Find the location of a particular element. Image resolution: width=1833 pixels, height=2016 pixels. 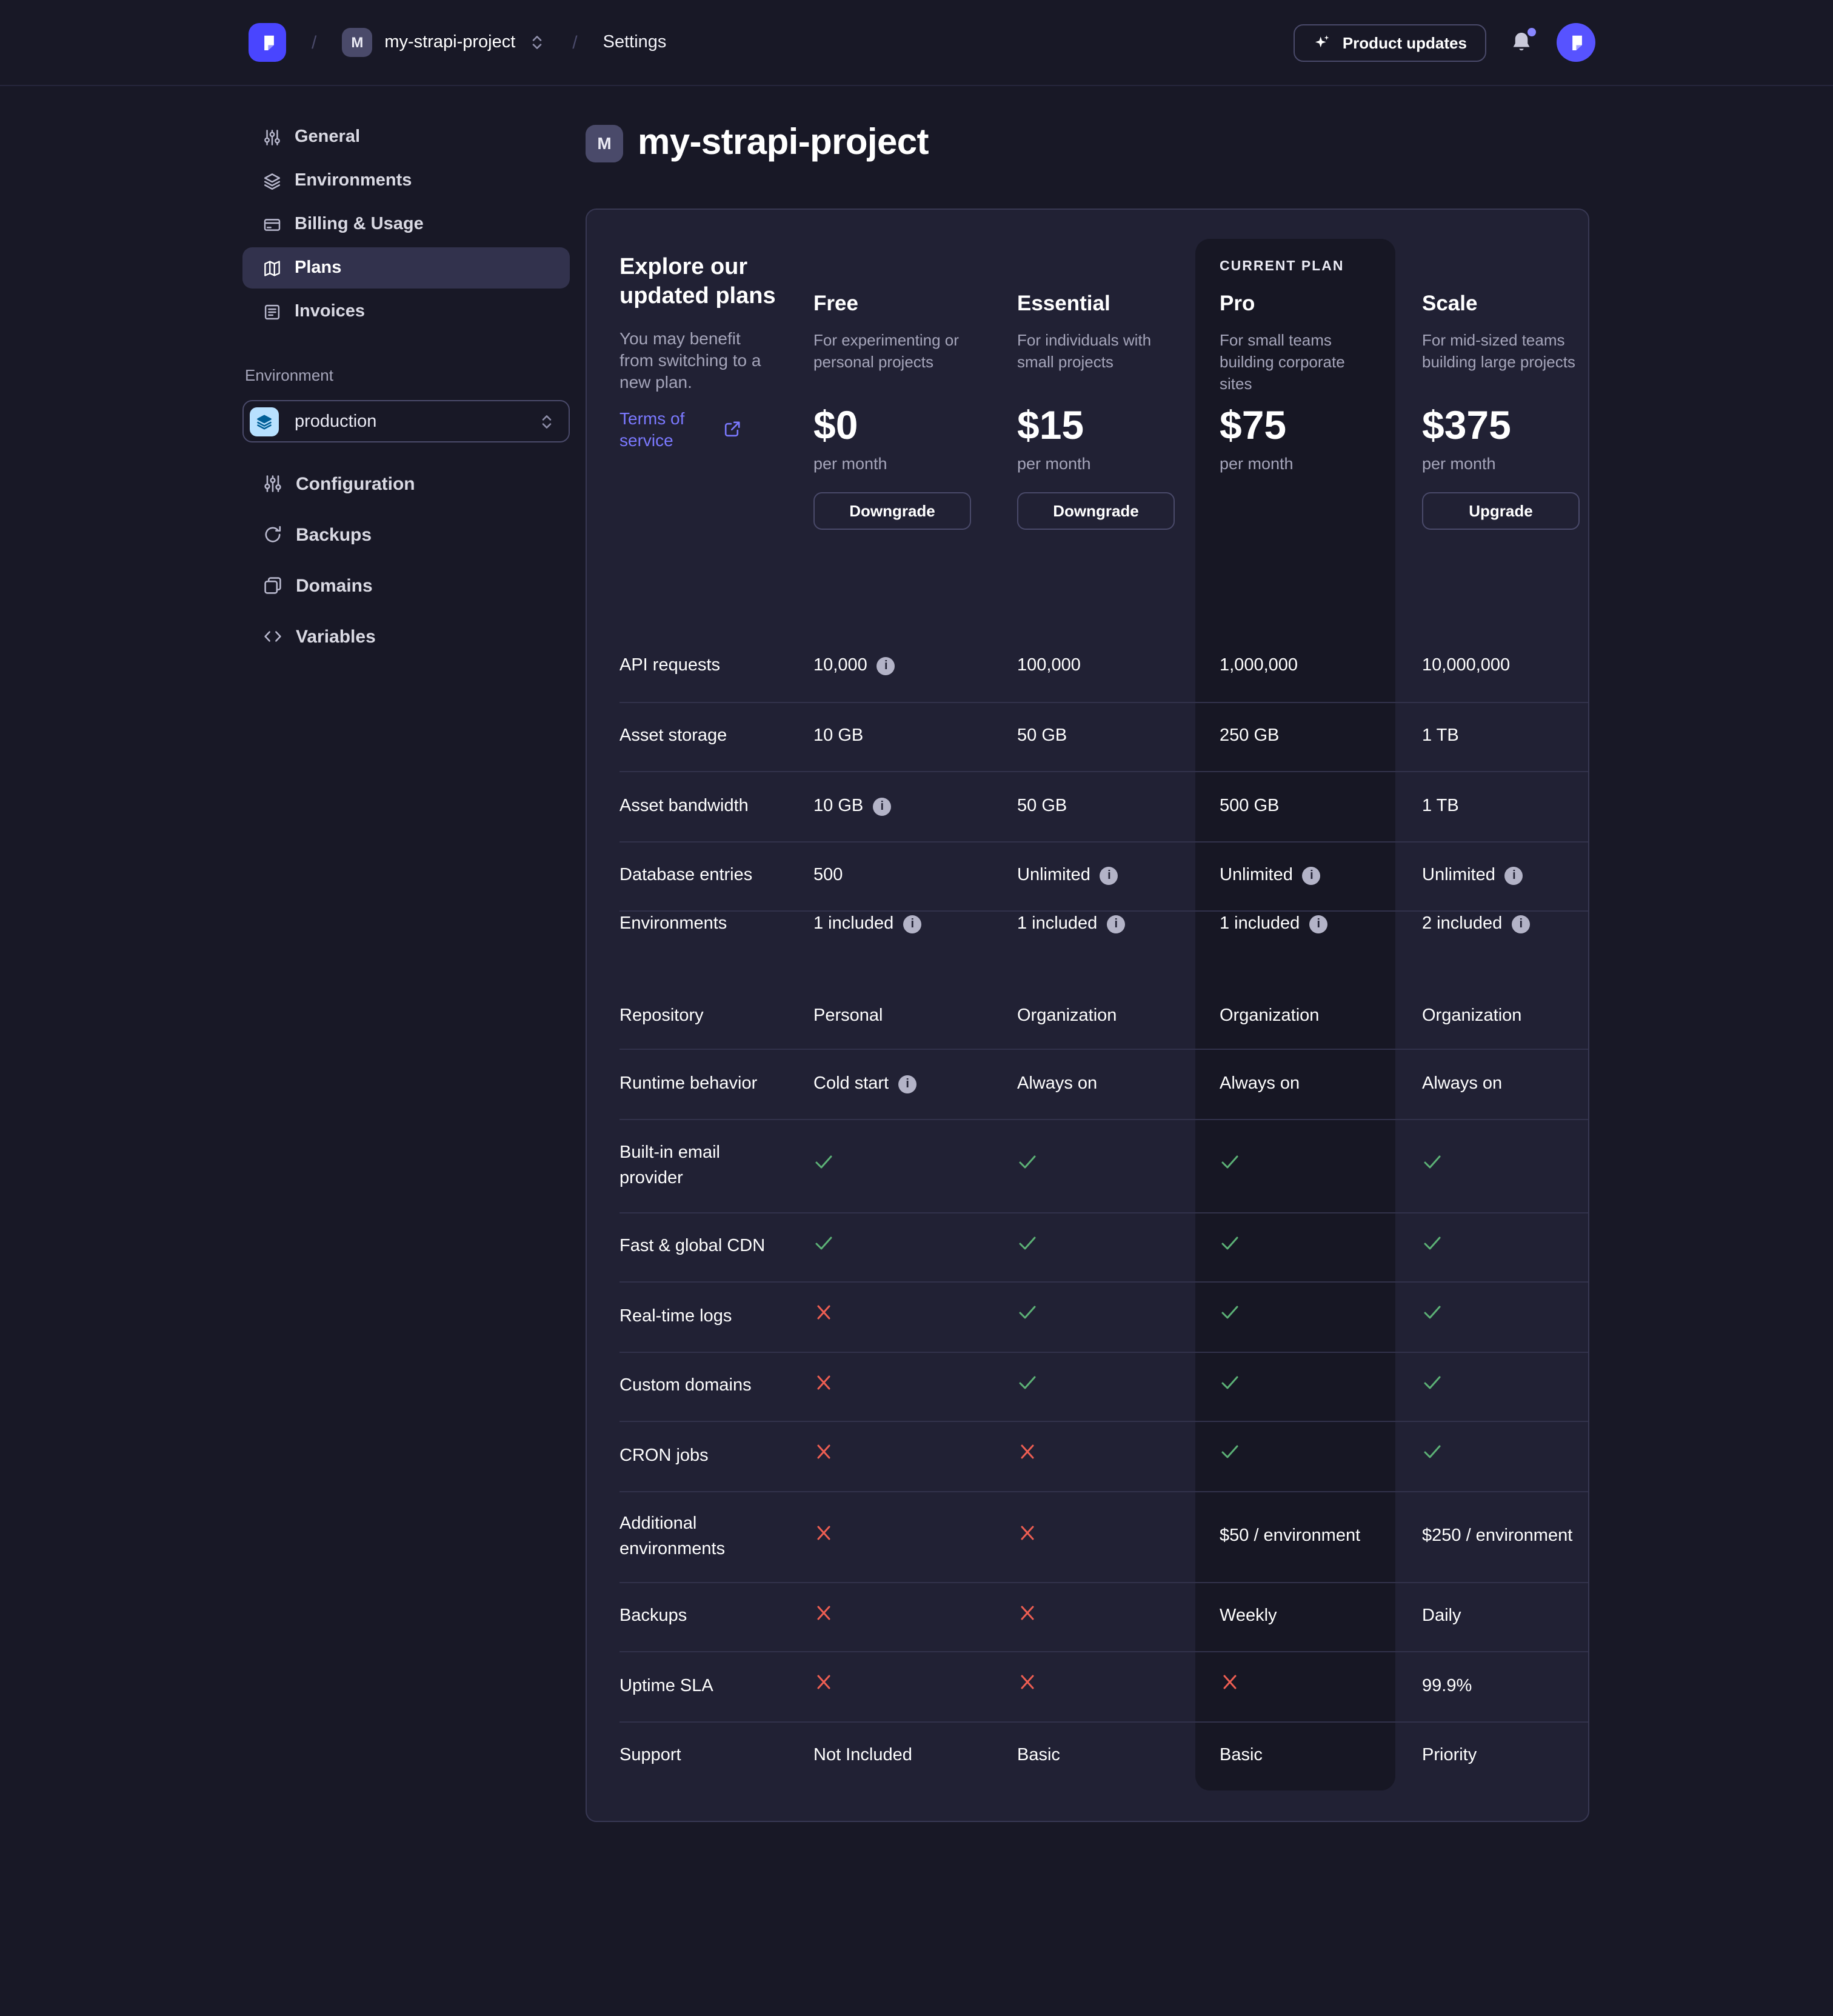

environment-selected-value: production is located at coordinates (336, 421).